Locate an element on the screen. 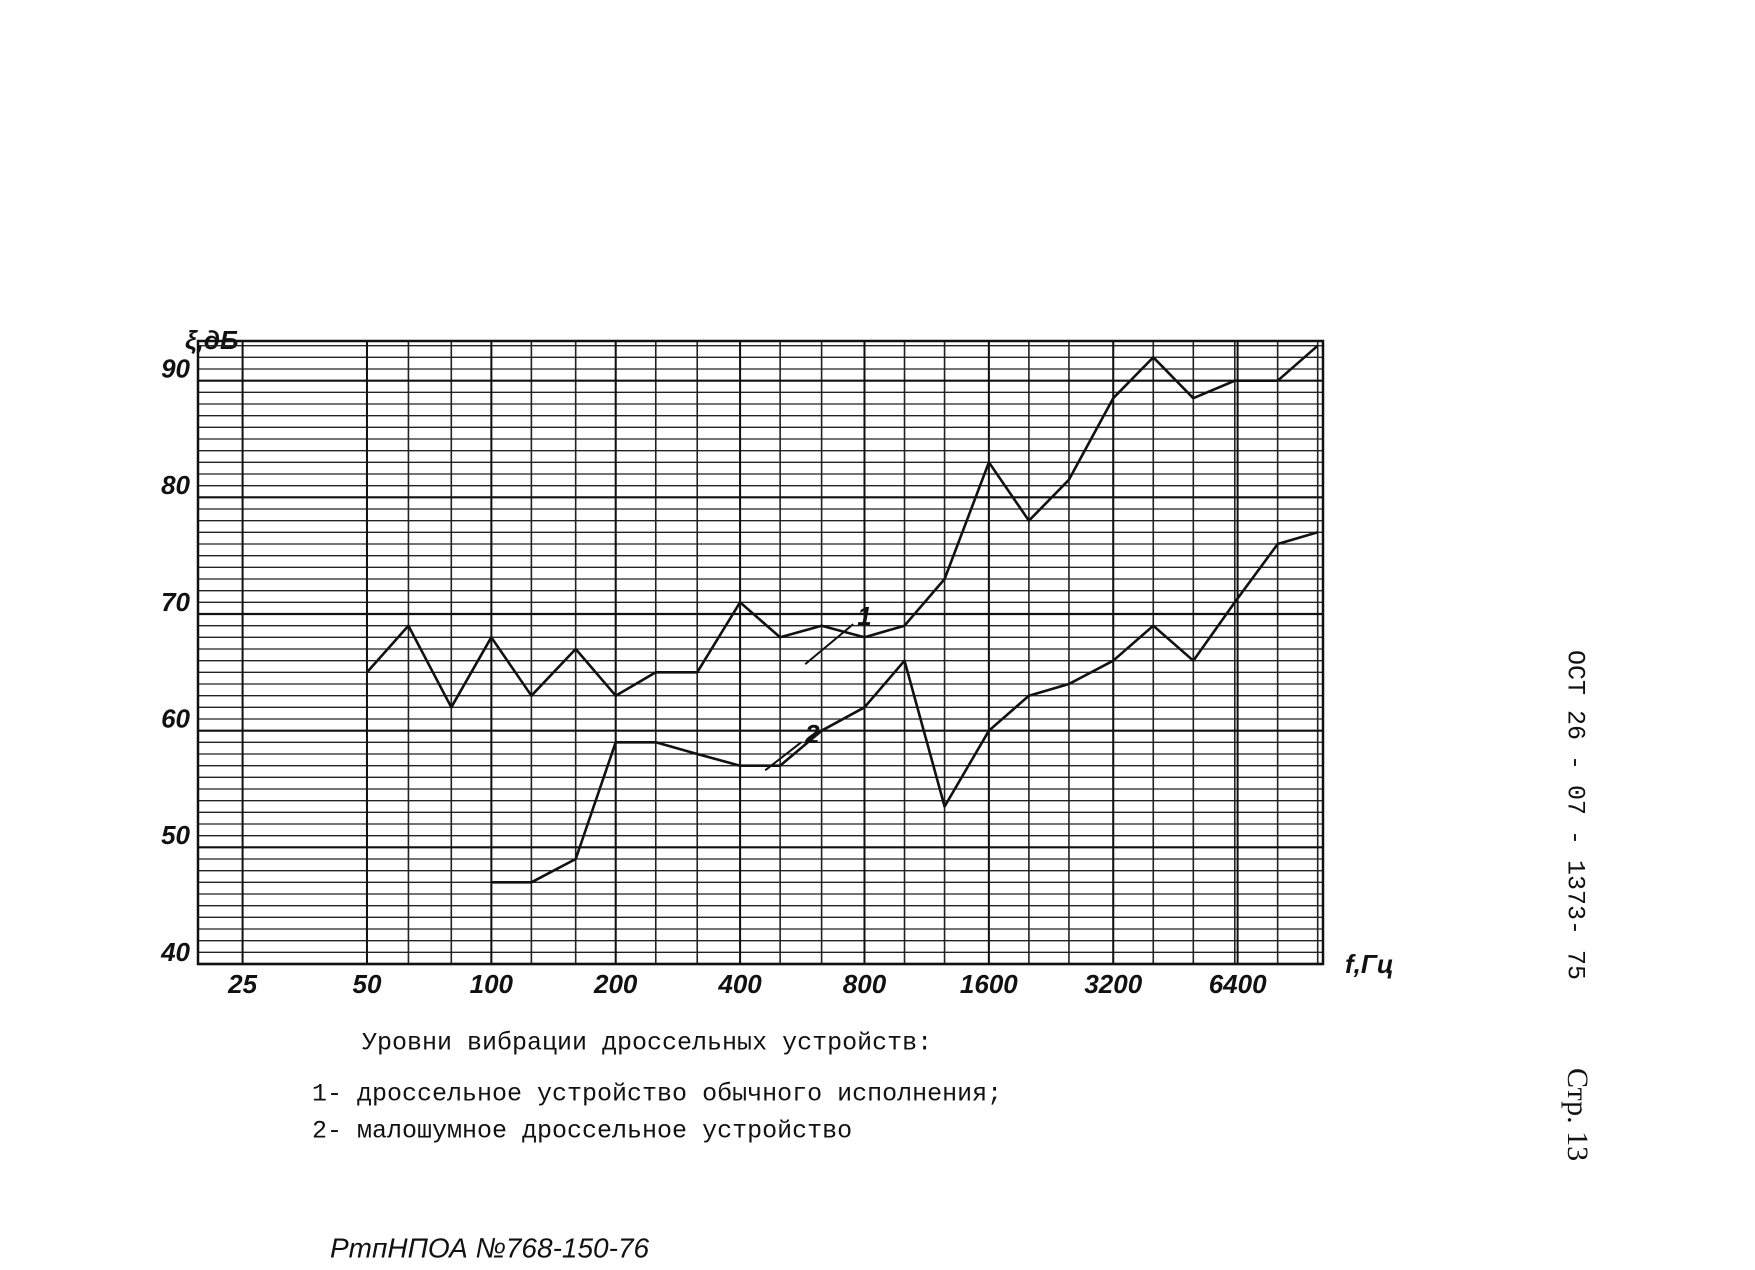 The image size is (1755, 1270). y-tick-label: 60 is located at coordinates (175, 719).